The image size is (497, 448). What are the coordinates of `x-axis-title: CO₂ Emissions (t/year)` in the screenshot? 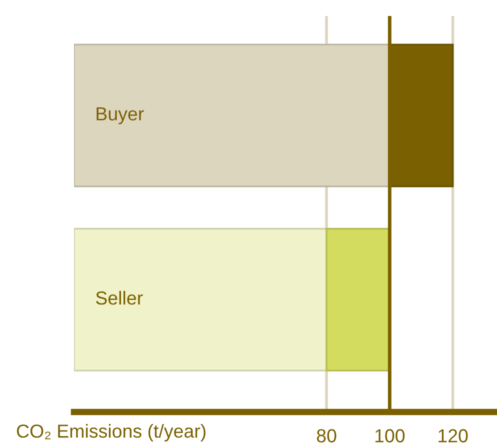 It's located at (111, 433).